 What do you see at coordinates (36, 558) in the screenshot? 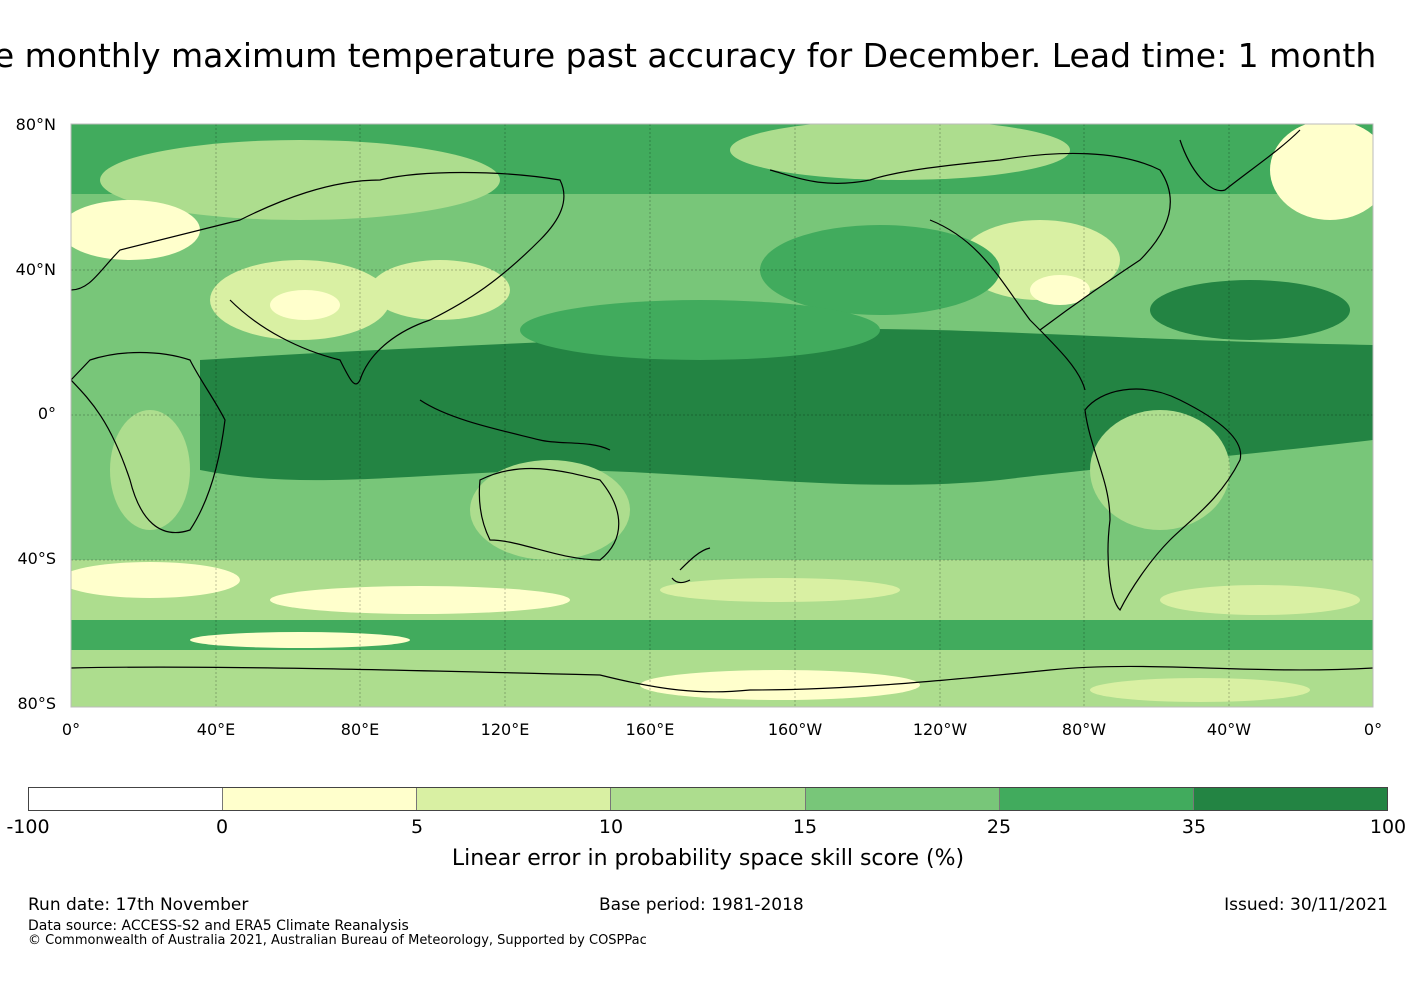
I see `lat-label-40s: 40°S` at bounding box center [36, 558].